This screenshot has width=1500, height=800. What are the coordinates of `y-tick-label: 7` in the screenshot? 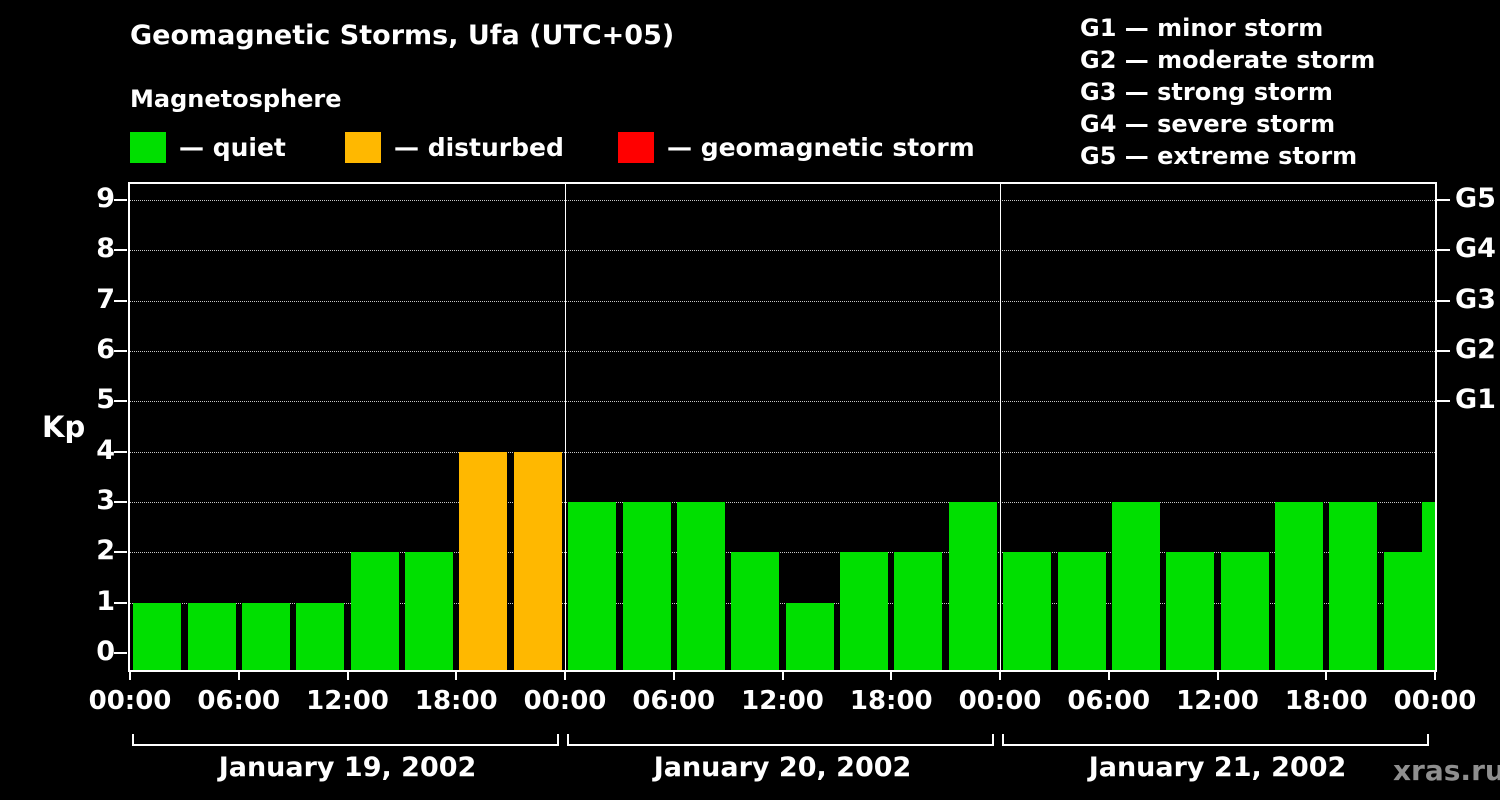 It's located at (105, 299).